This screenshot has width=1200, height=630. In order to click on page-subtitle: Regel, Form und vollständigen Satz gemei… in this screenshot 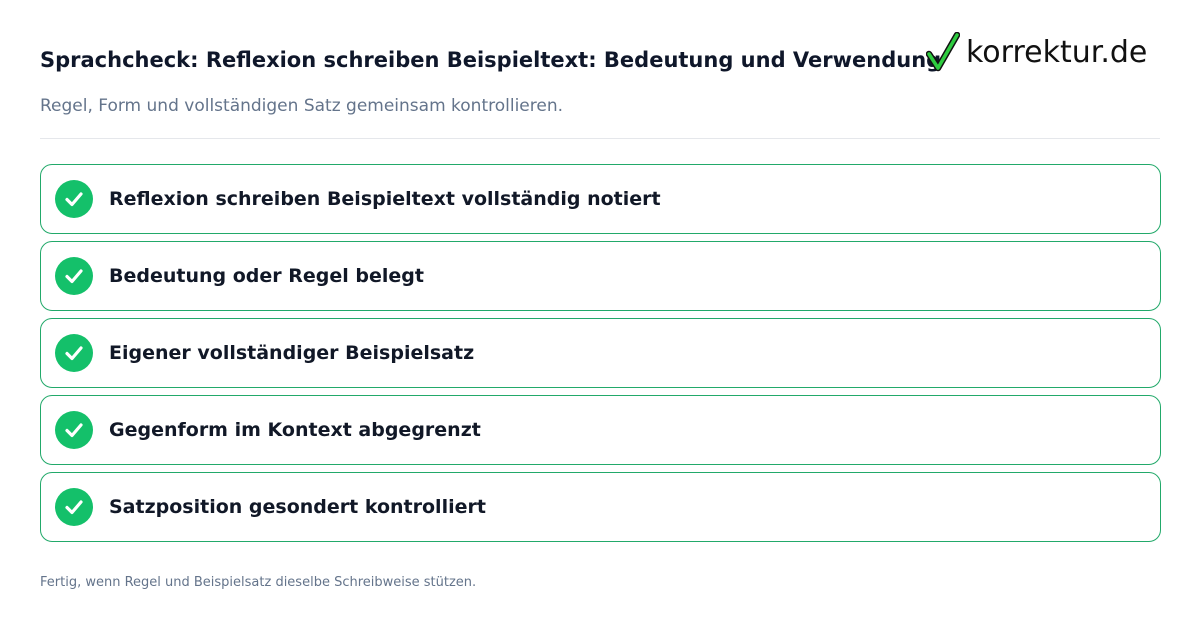, I will do `click(302, 106)`.